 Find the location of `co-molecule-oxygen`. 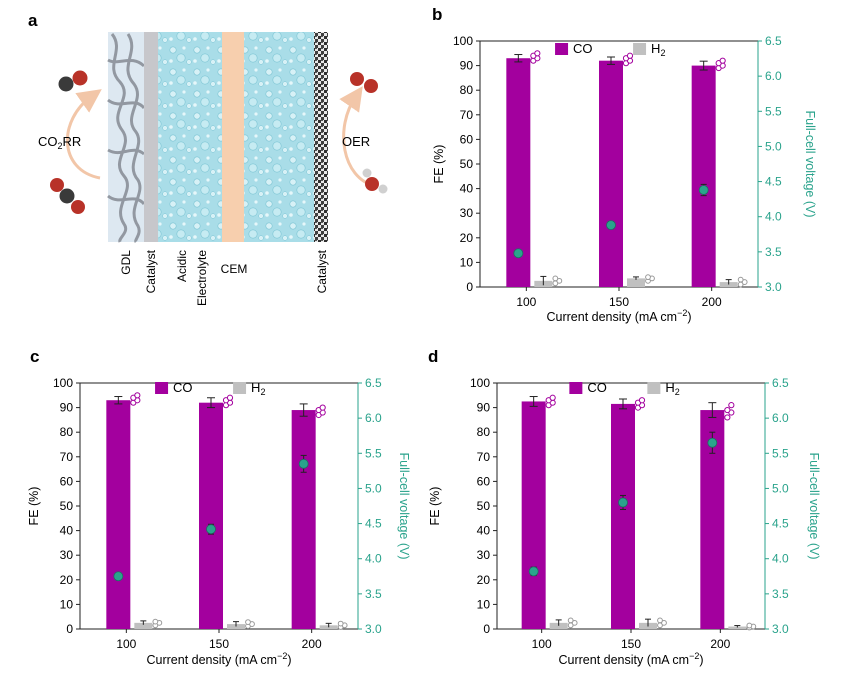

co-molecule-oxygen is located at coordinates (80, 78).